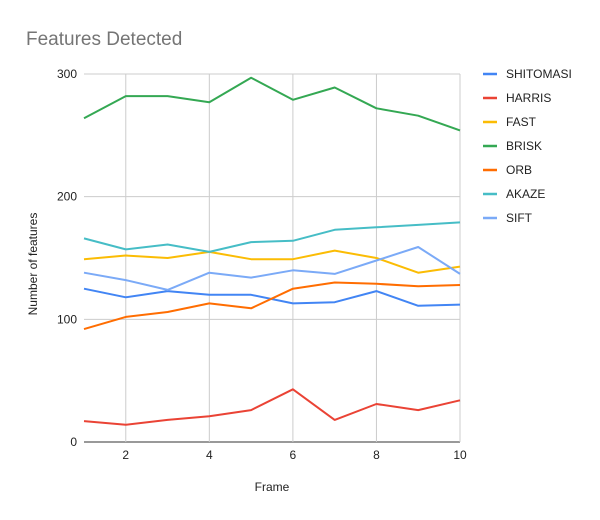 This screenshot has height=520, width=600. What do you see at coordinates (272, 104) in the screenshot?
I see `series-line-brisk` at bounding box center [272, 104].